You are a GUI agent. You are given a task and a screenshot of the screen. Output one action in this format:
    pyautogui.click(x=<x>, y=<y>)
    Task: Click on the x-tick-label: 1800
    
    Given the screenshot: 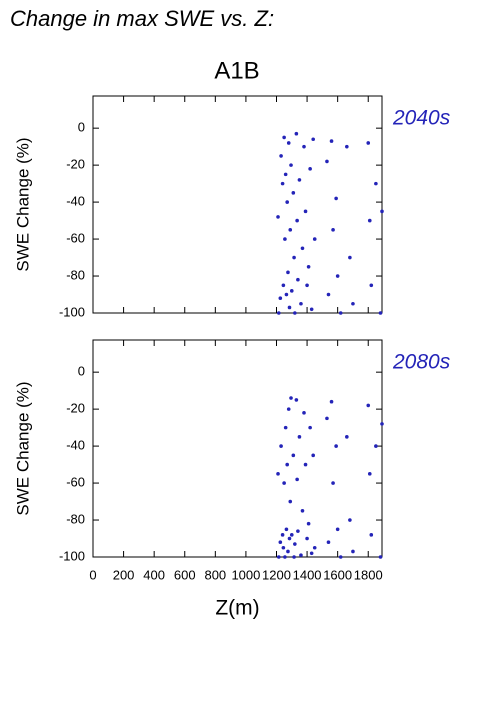 What is the action you would take?
    pyautogui.click(x=368, y=574)
    